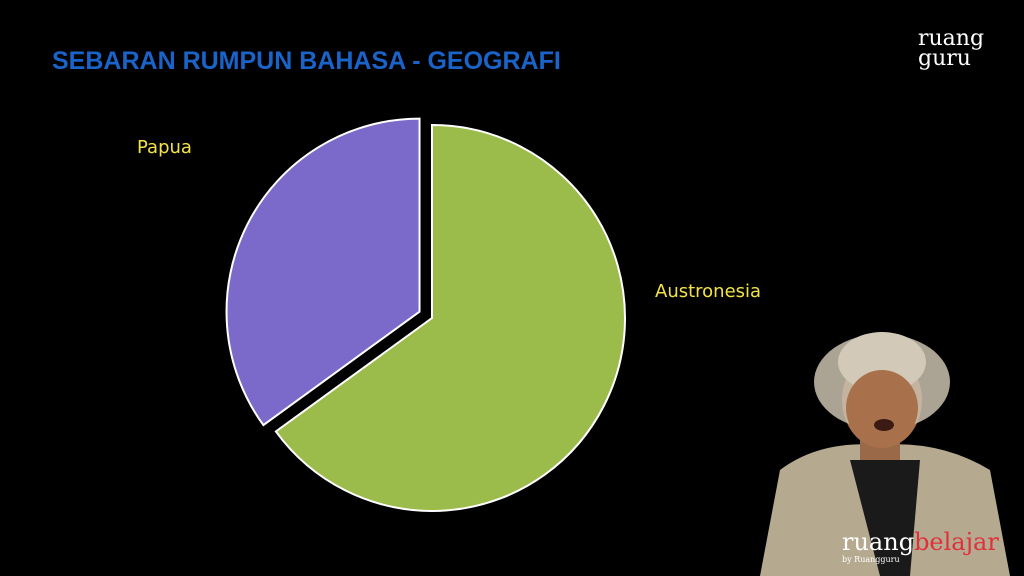 This screenshot has width=1024, height=576. What do you see at coordinates (885, 518) in the screenshot?
I see `shirt` at bounding box center [885, 518].